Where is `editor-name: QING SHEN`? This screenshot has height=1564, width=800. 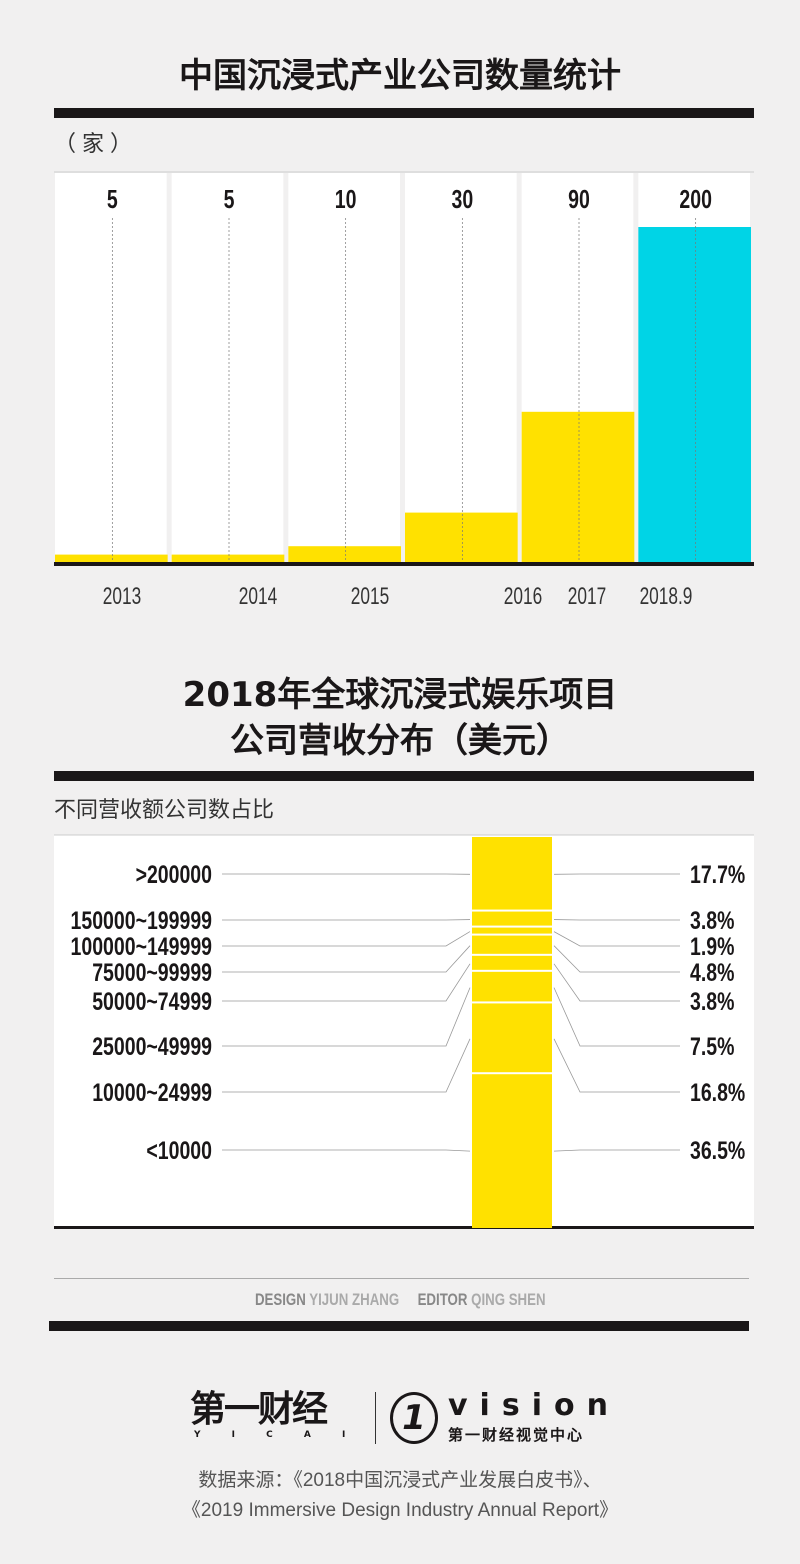
editor-name: QING SHEN is located at coordinates (508, 1299).